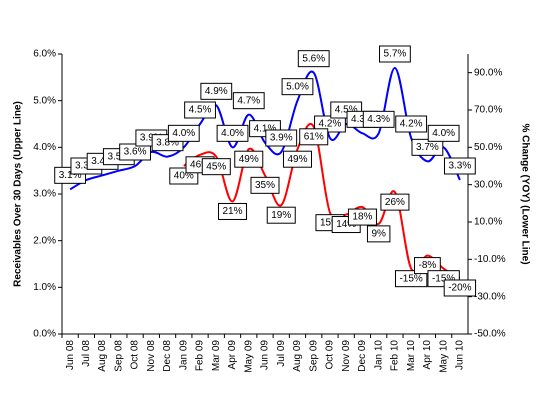 The image size is (540, 415). Describe the element at coordinates (346, 224) in the screenshot. I see `data-label-text: 14%` at that location.